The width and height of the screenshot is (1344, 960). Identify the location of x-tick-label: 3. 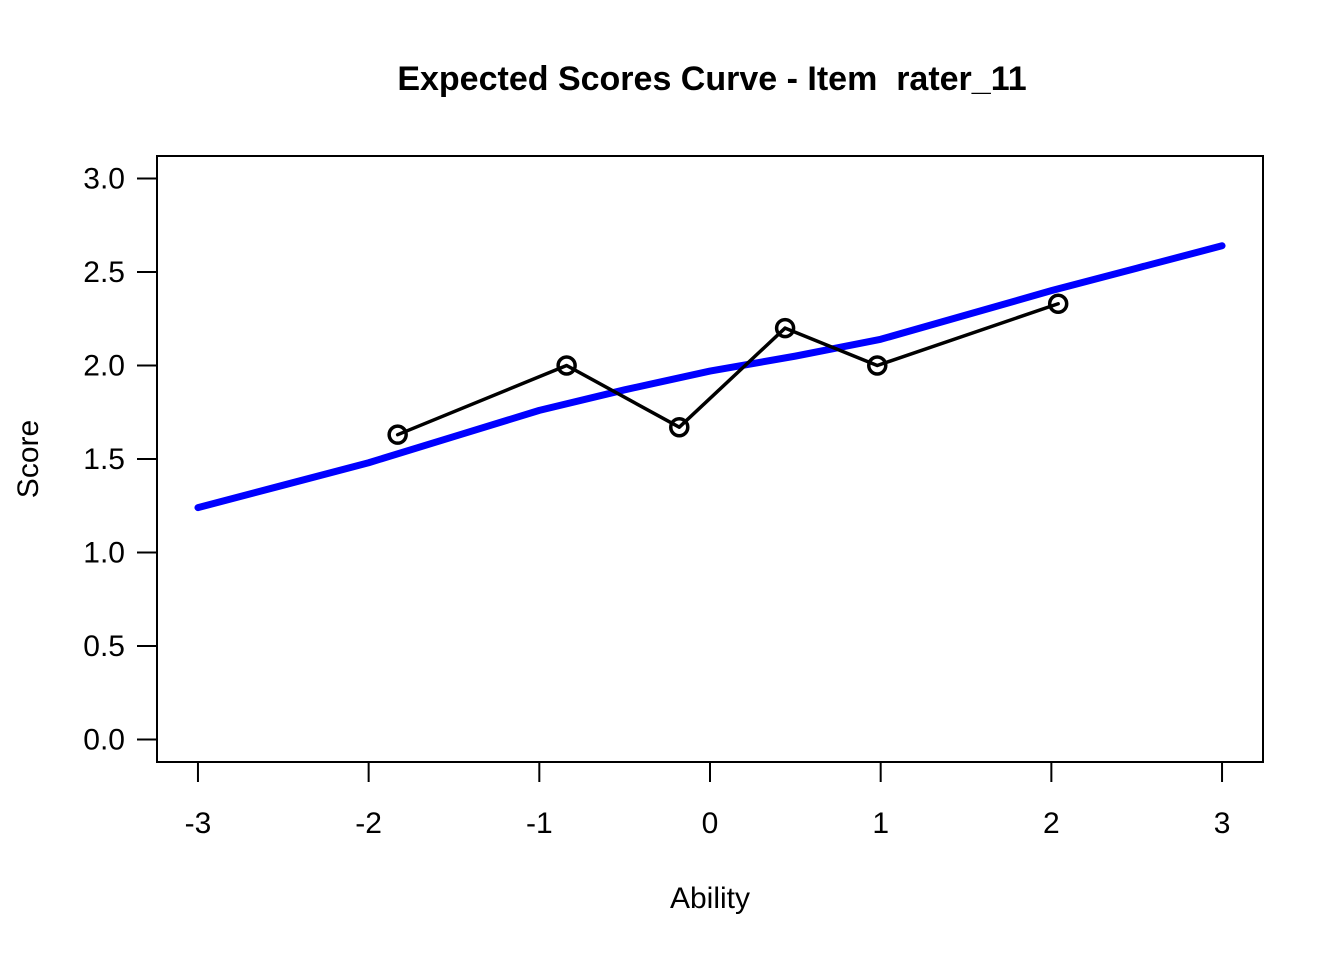
(1222, 823).